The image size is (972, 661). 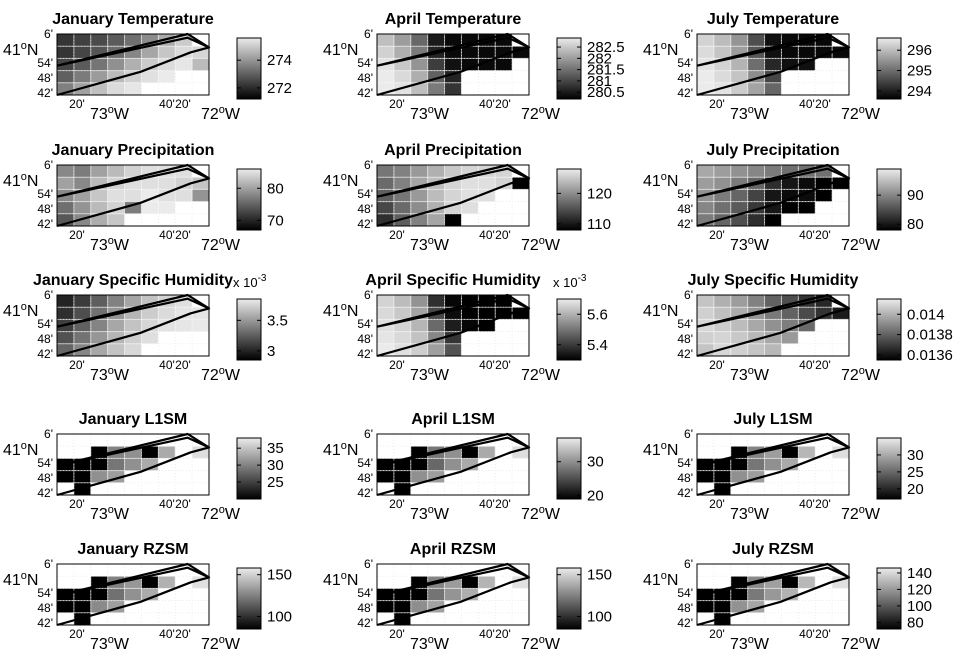 I want to click on colorbar-tick-label: 280.5, so click(x=606, y=92).